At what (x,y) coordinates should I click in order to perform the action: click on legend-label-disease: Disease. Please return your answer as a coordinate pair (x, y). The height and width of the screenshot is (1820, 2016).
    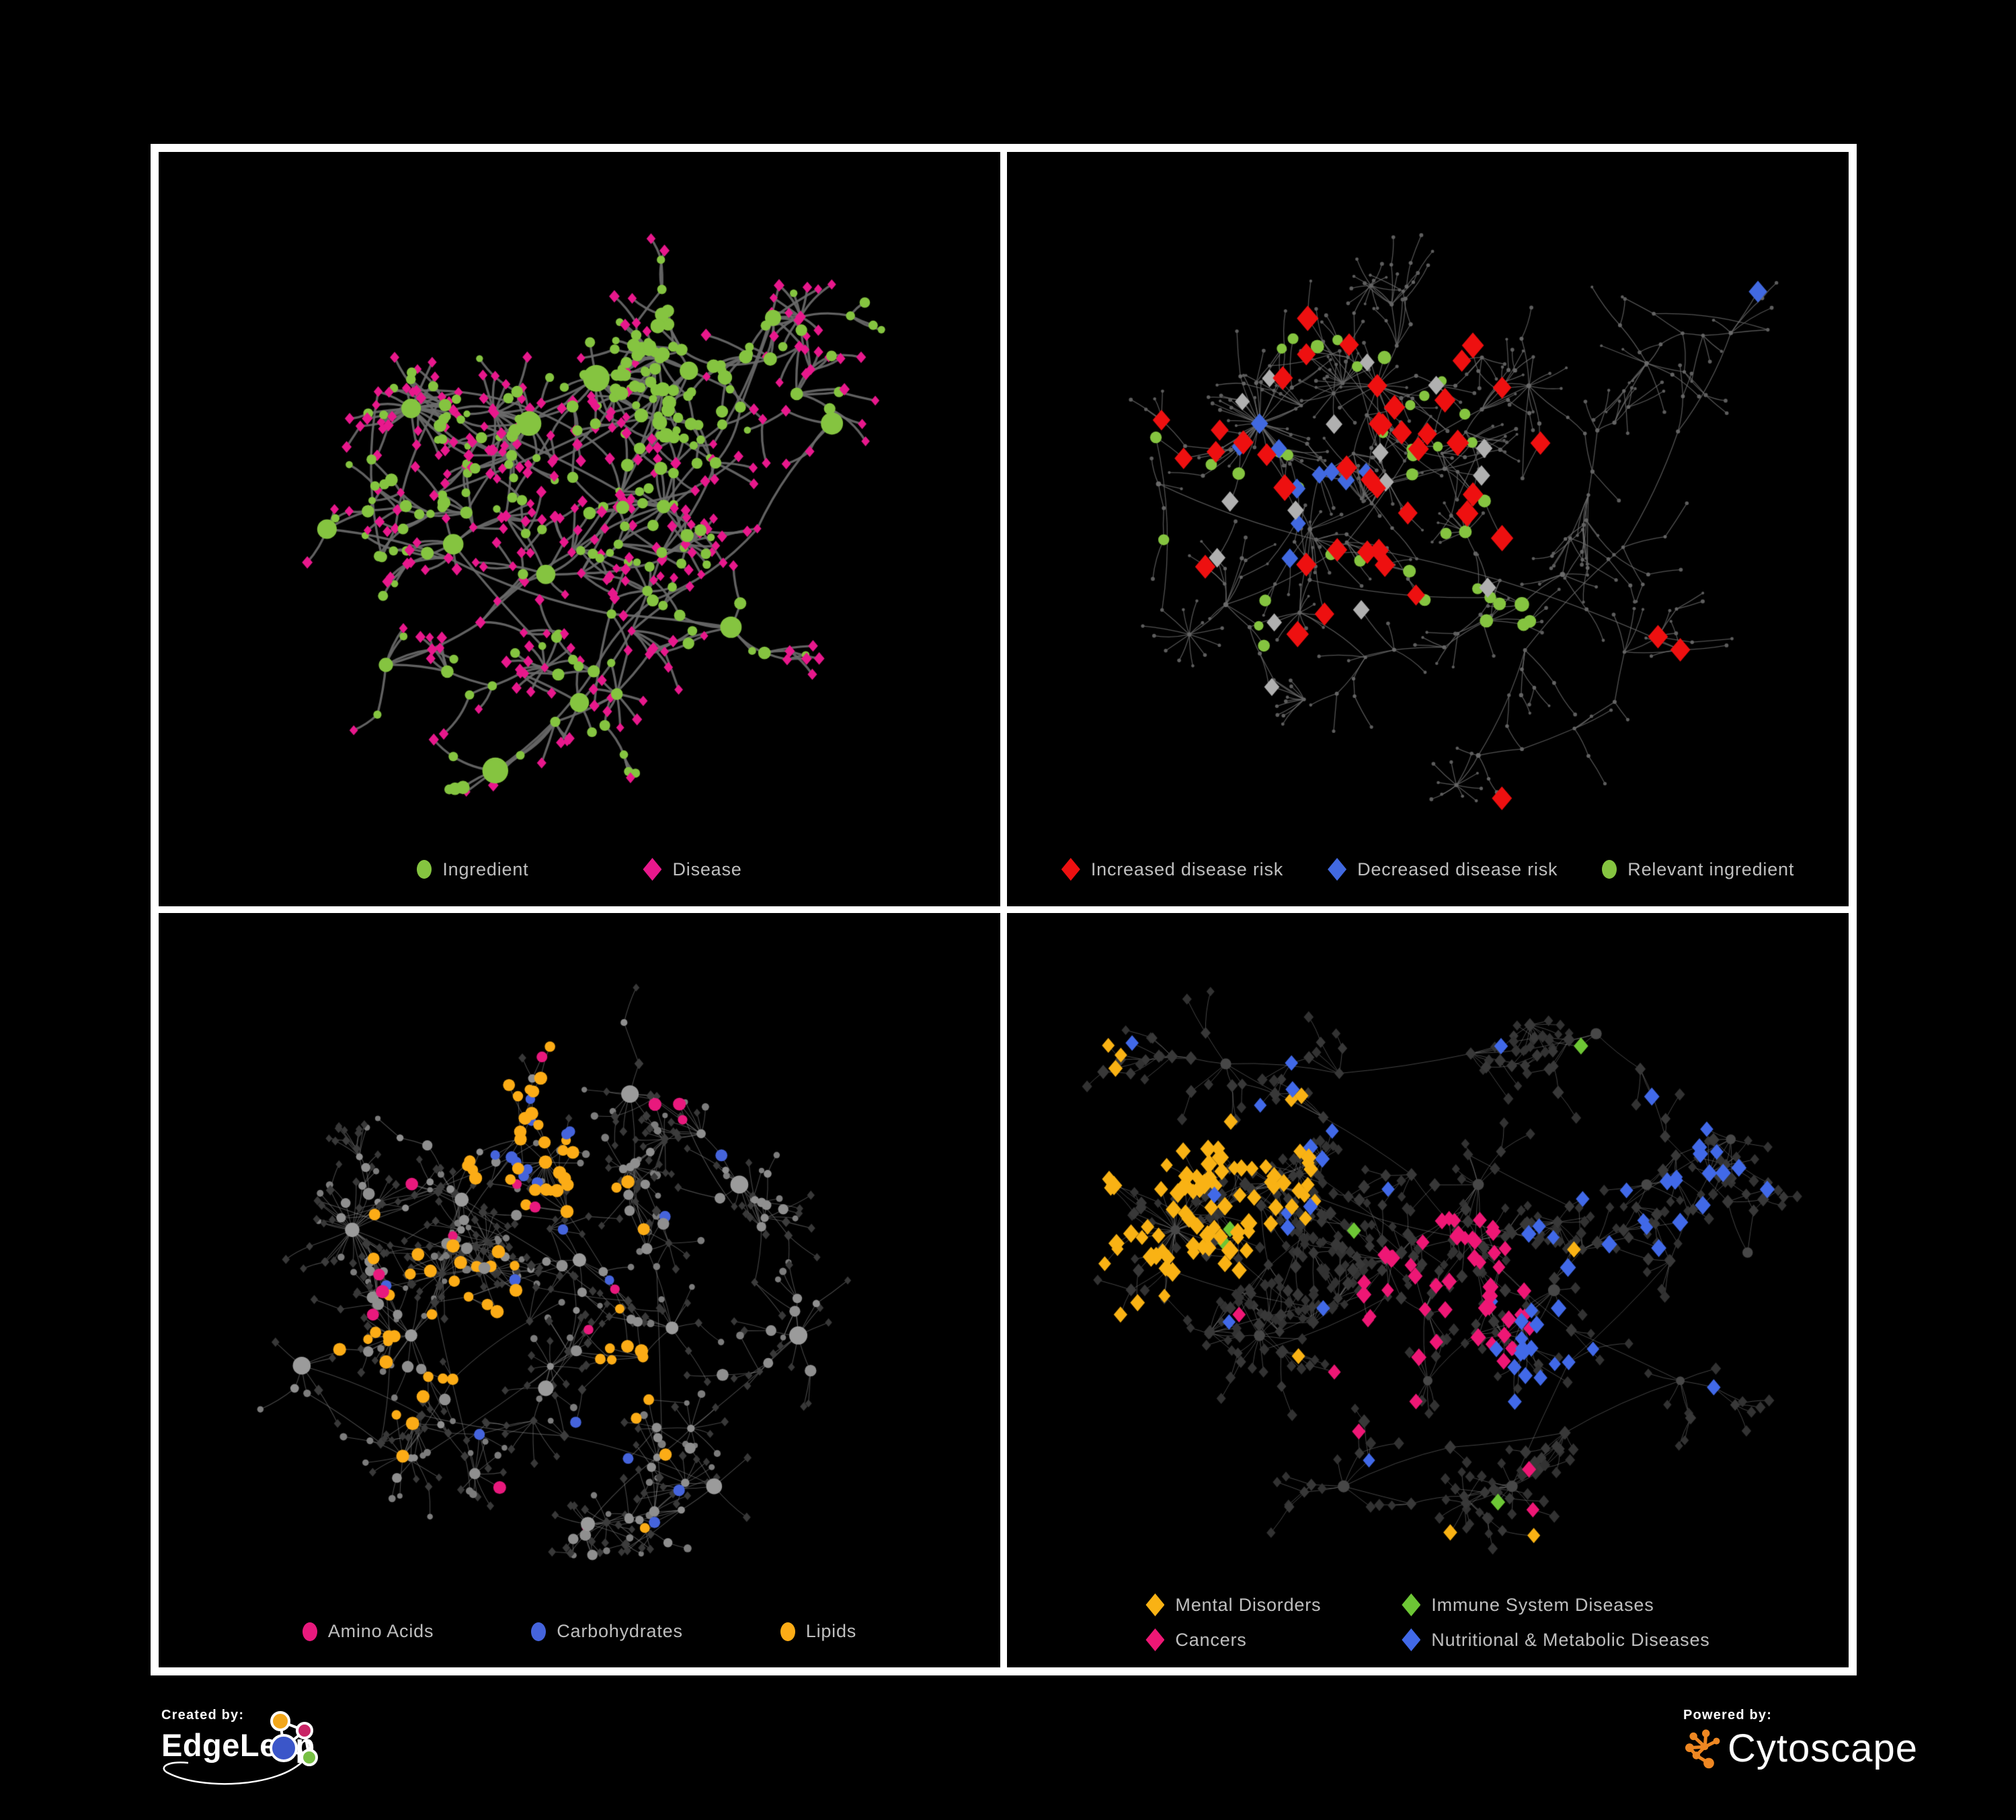
    Looking at the image, I should click on (707, 869).